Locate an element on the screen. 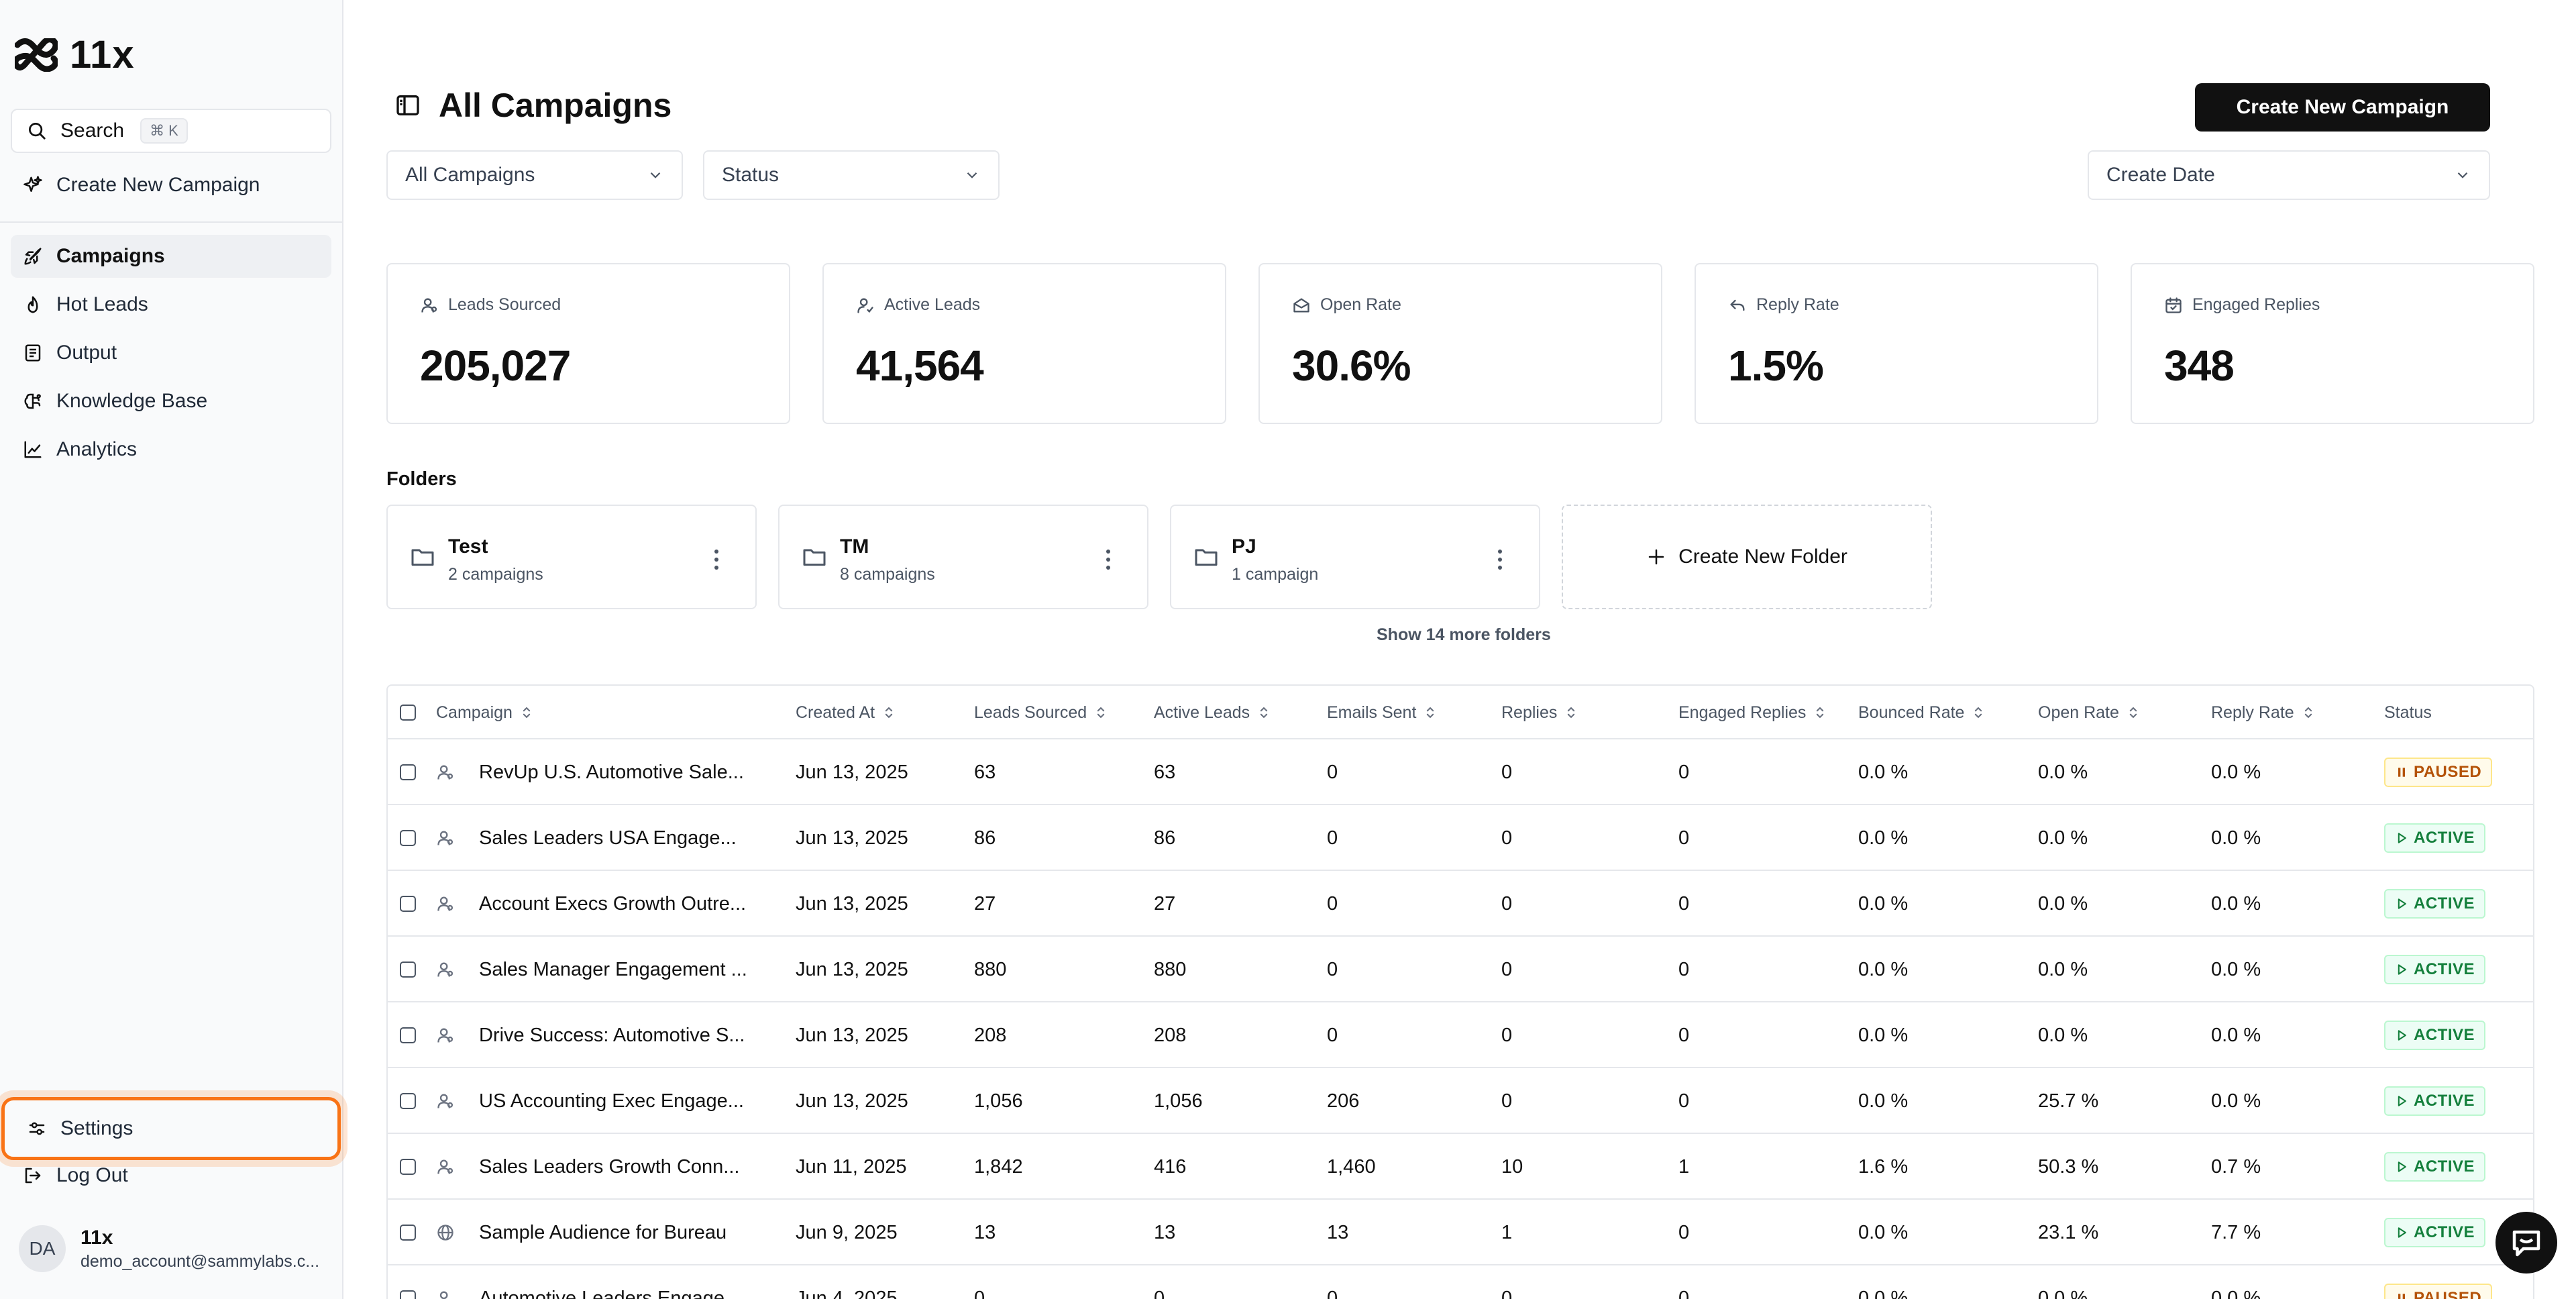  sidebar-item-analytics: Analytics is located at coordinates (171, 450).